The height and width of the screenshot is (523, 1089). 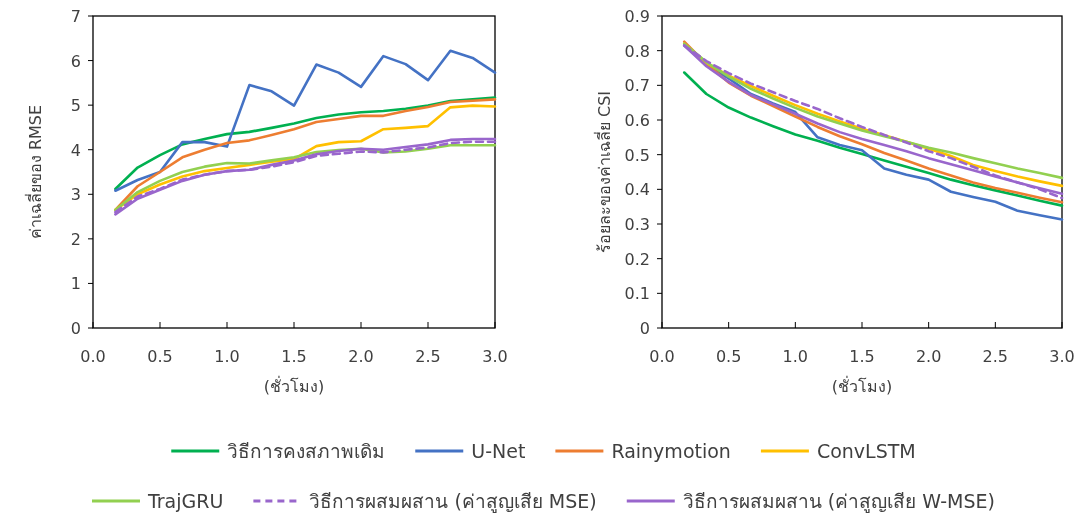 I want to click on legend-label: Rainymotion, so click(x=671, y=451).